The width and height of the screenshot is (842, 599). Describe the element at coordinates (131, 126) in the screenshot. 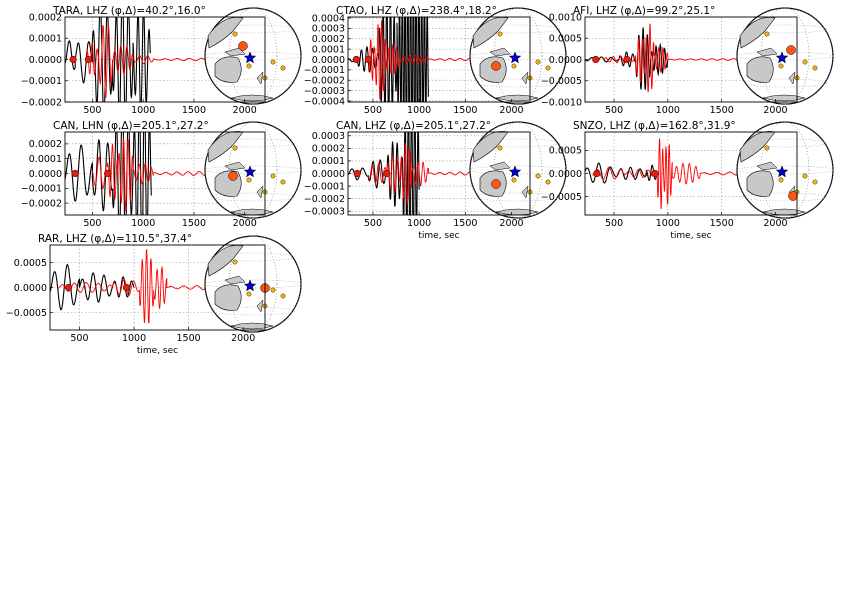

I see `panel-title: CAN, LHN (φ,Δ)=205.1°,27.2°` at that location.